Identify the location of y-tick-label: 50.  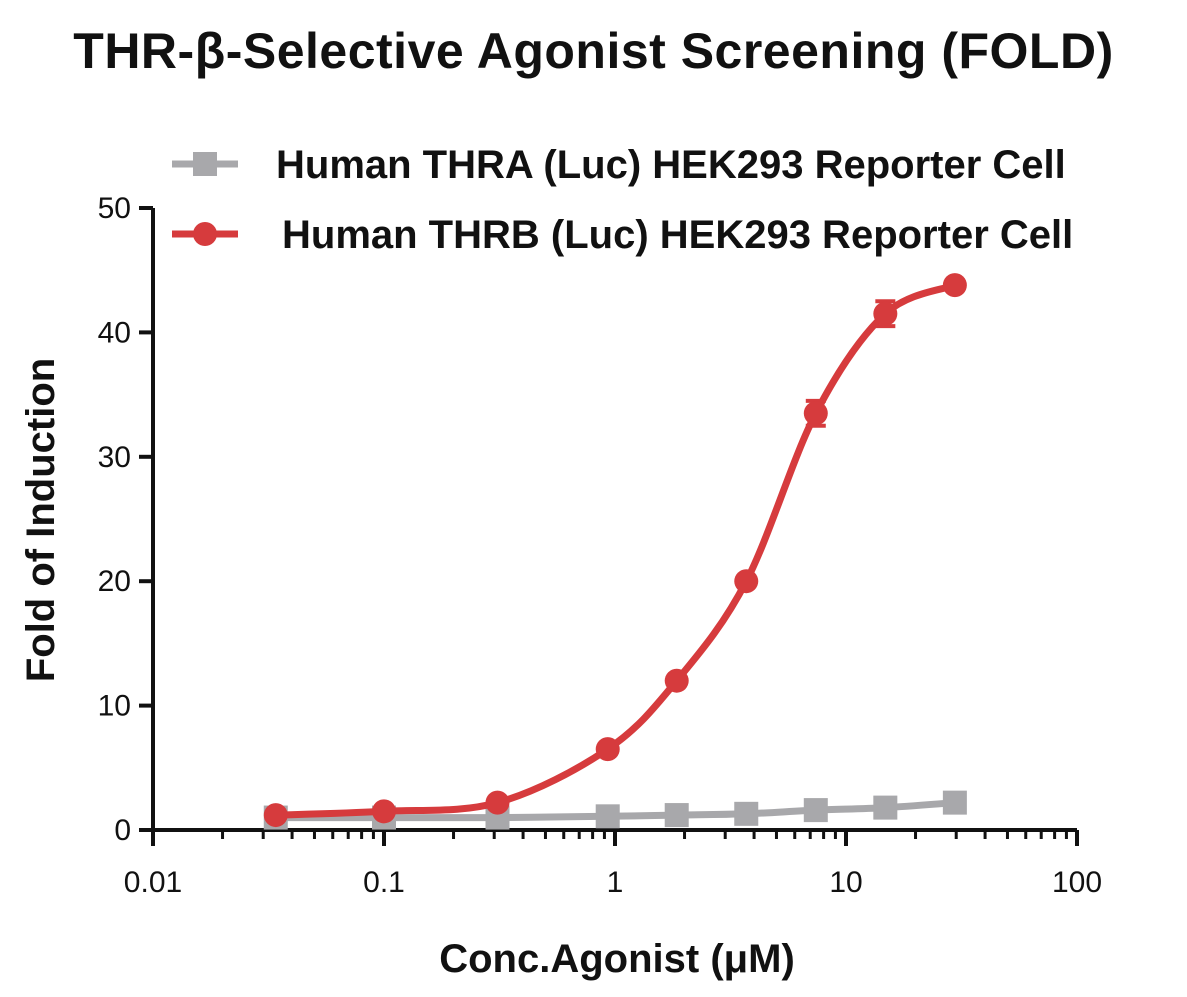
(114, 208).